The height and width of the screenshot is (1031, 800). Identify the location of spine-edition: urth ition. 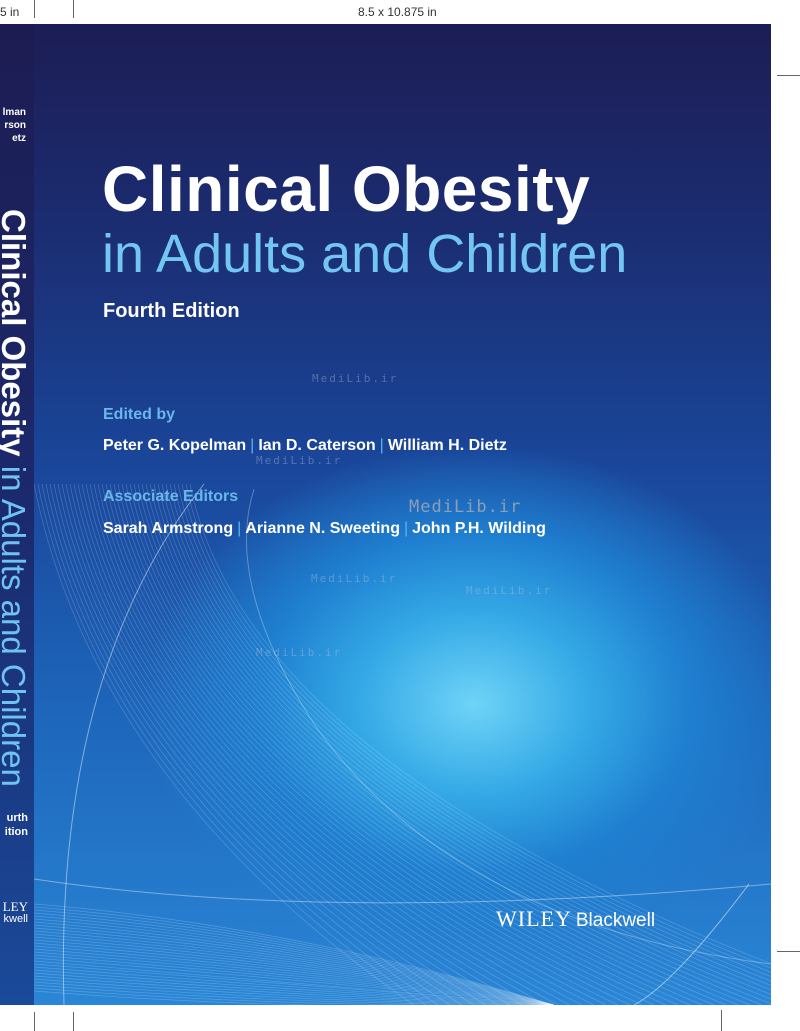
(16, 825).